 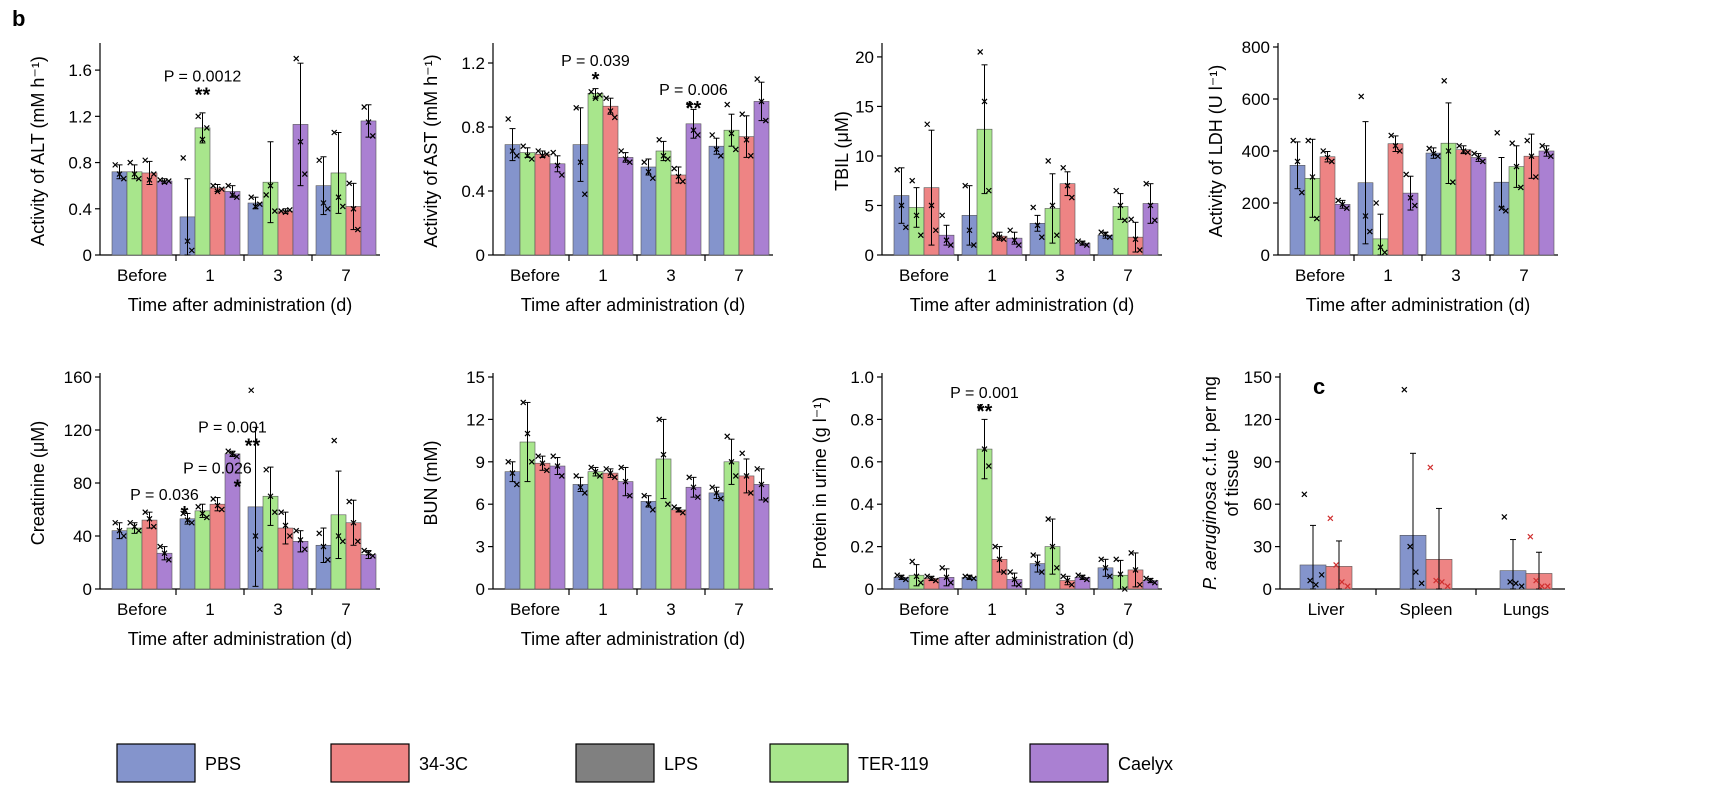 I want to click on y-axis-label-unit: c.f.u. per mg, so click(x=1210, y=428).